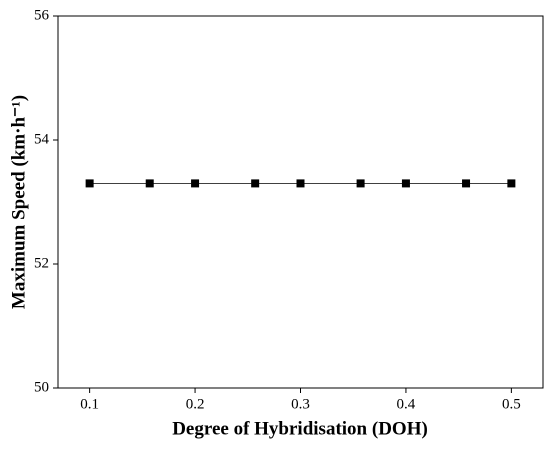 This screenshot has height=449, width=550. I want to click on y-tick-label: 52, so click(41, 263).